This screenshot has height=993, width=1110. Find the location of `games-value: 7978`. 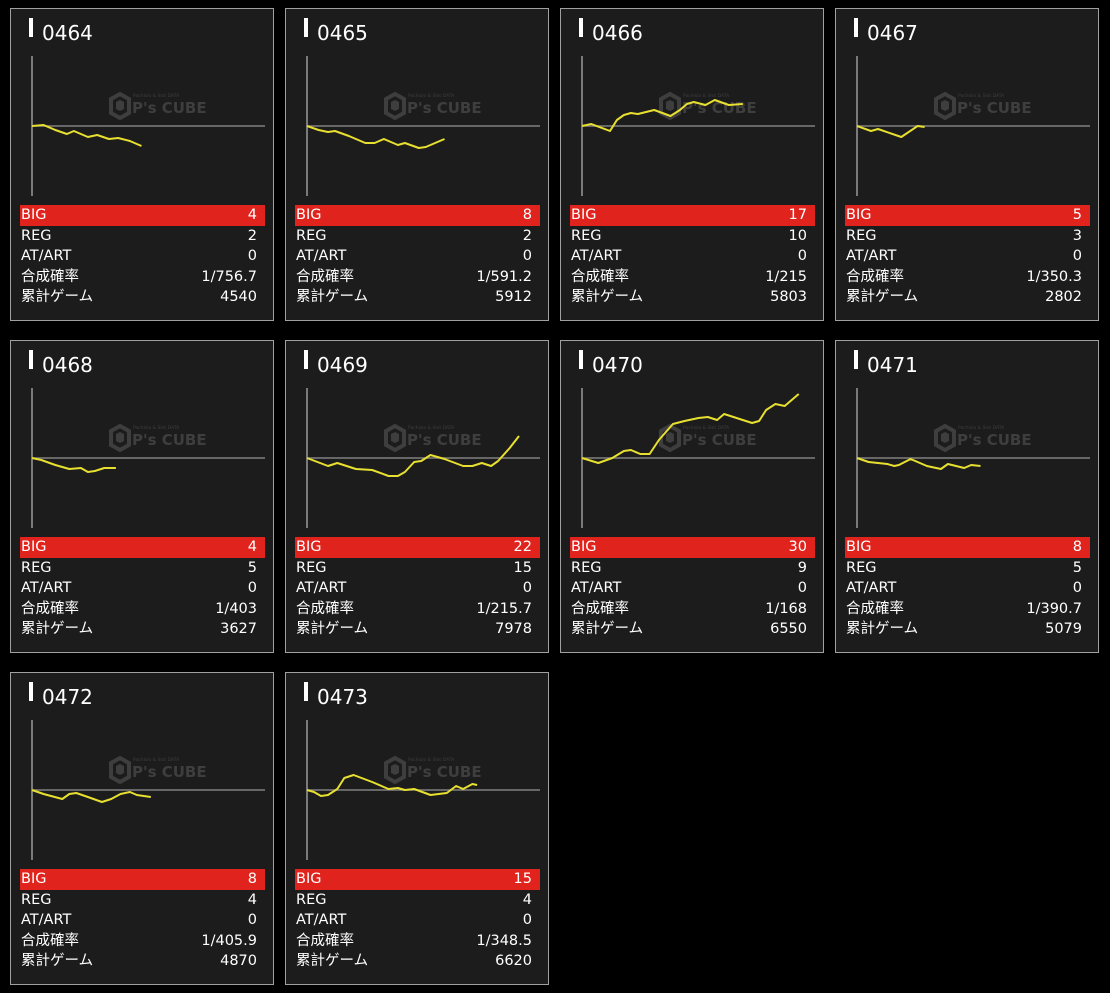

games-value: 7978 is located at coordinates (513, 629).